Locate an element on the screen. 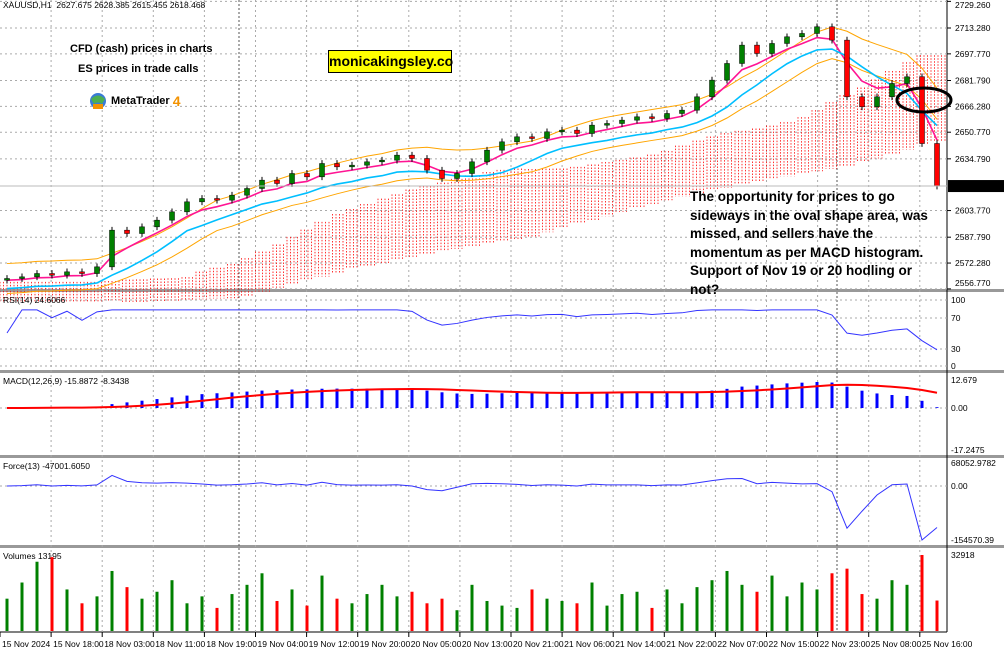  time-label: 22 Nov 23:00 is located at coordinates (845, 644).